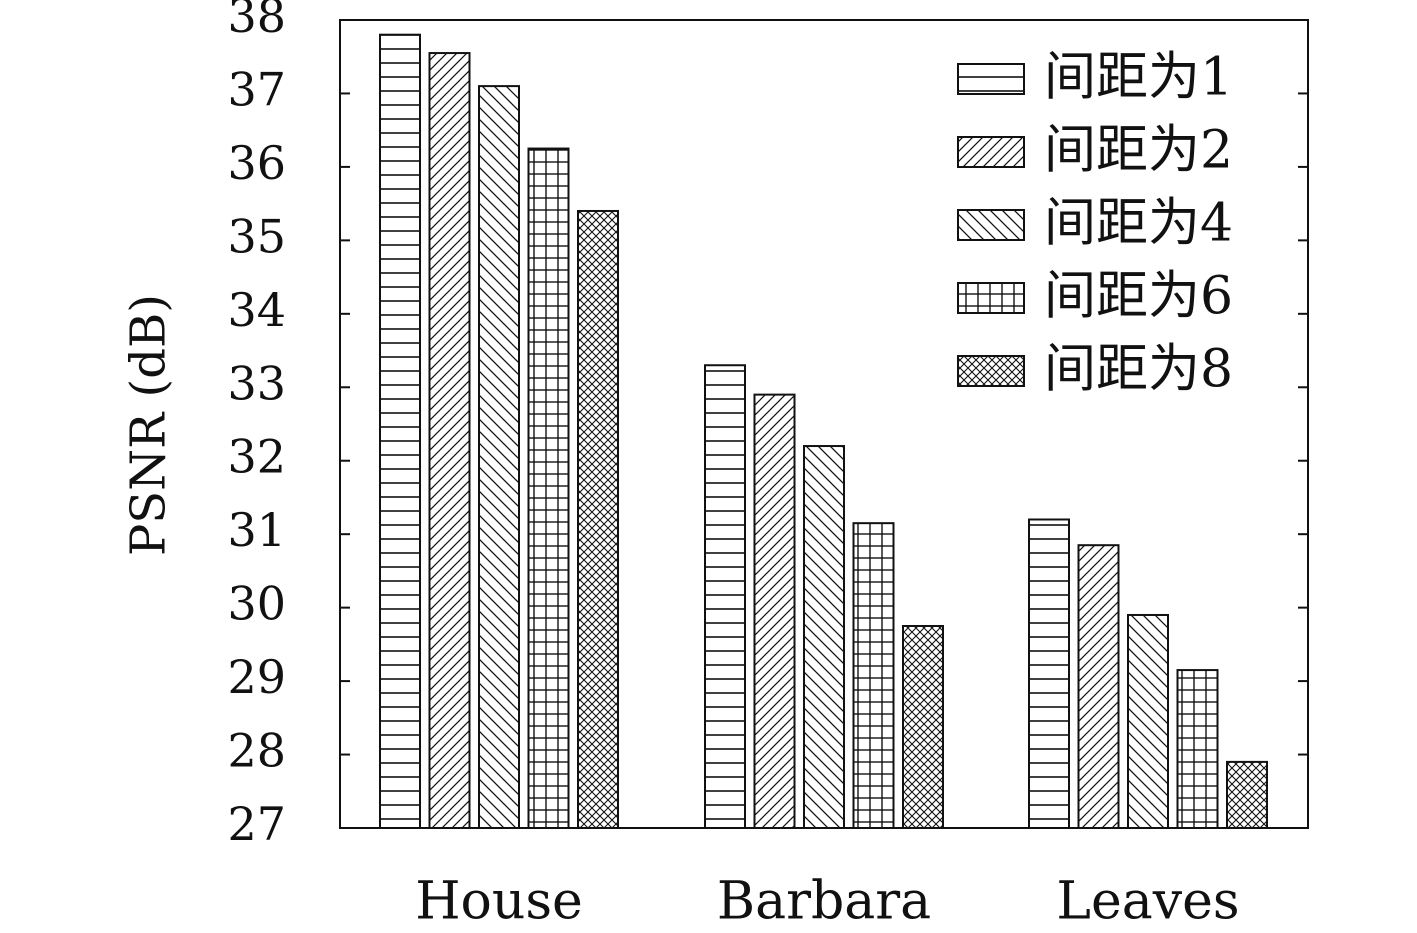 The image size is (1417, 933). Describe the element at coordinates (499, 902) in the screenshot. I see `x-category-label: House` at that location.